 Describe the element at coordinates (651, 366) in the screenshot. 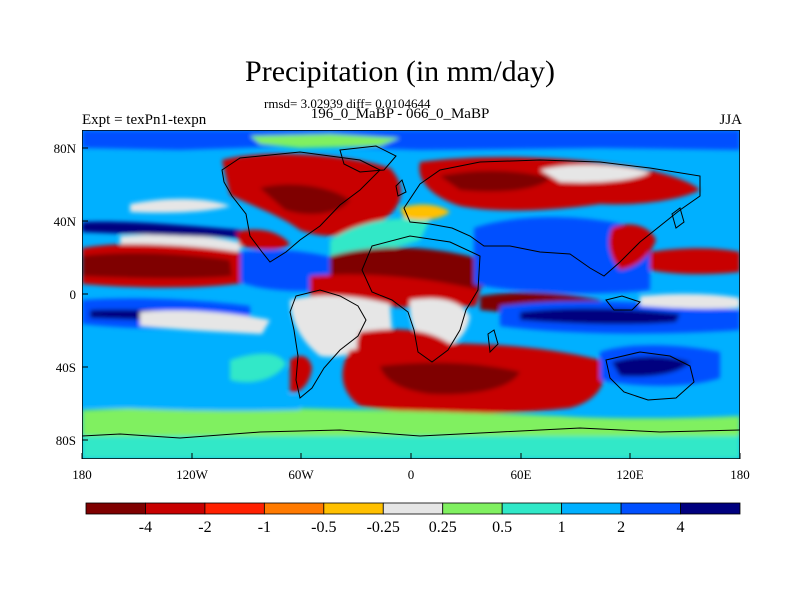

I see `field-australia-navy` at that location.